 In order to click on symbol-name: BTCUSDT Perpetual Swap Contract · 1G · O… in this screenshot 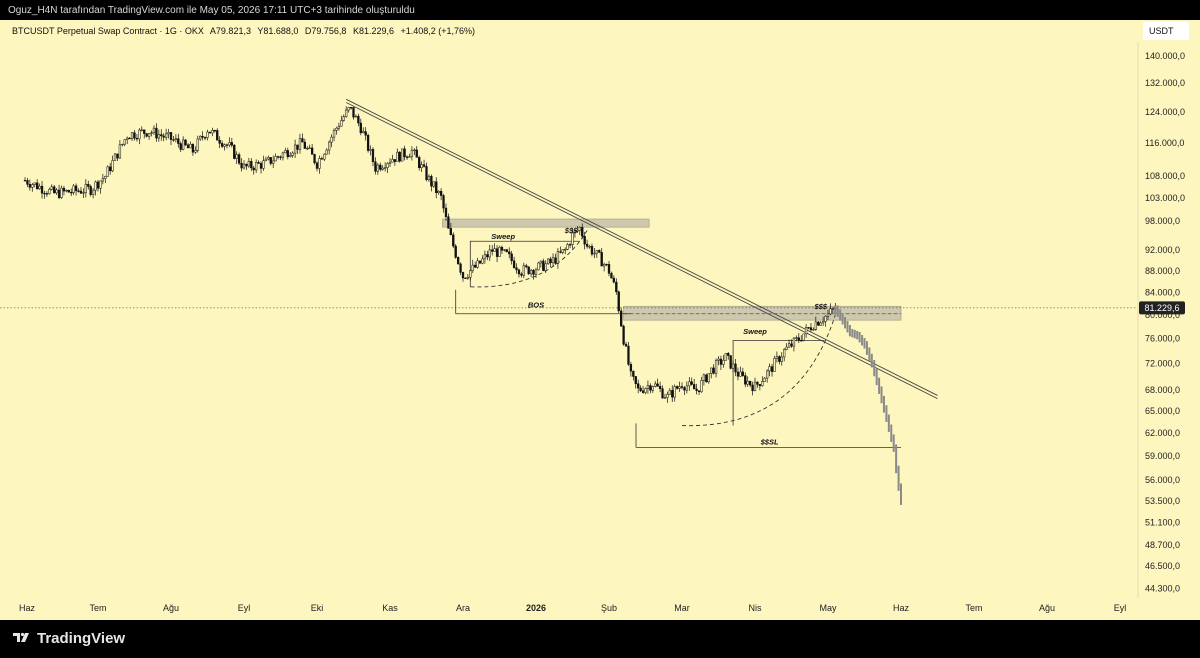, I will do `click(108, 31)`.